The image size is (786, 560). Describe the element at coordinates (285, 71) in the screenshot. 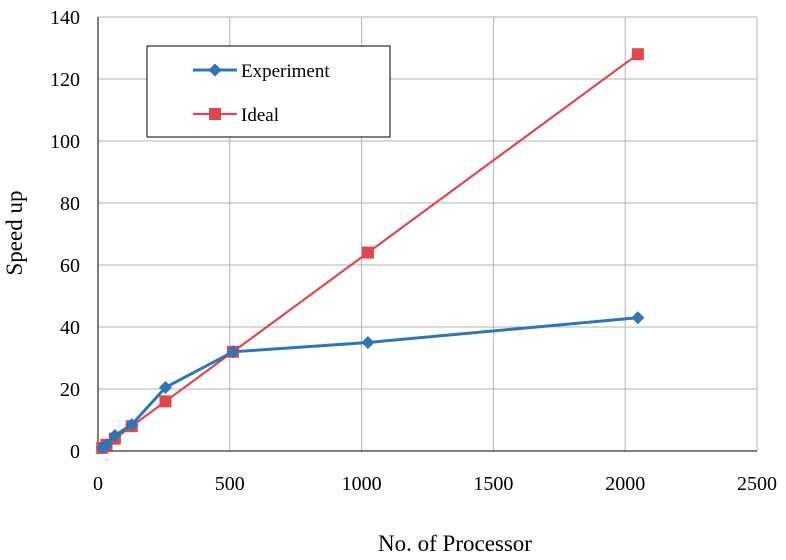

I see `legend-experiment-label: Experiment` at that location.